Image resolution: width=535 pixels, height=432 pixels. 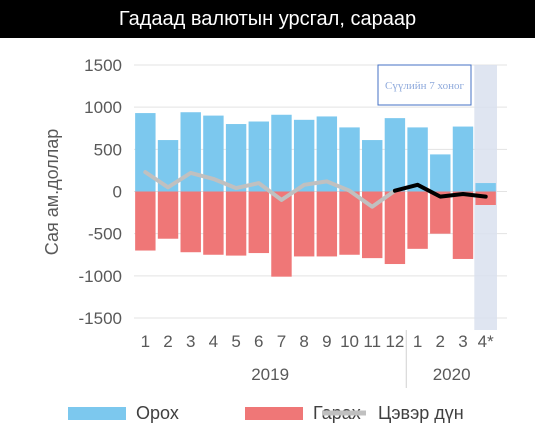 I want to click on lines, so click(x=315, y=189).